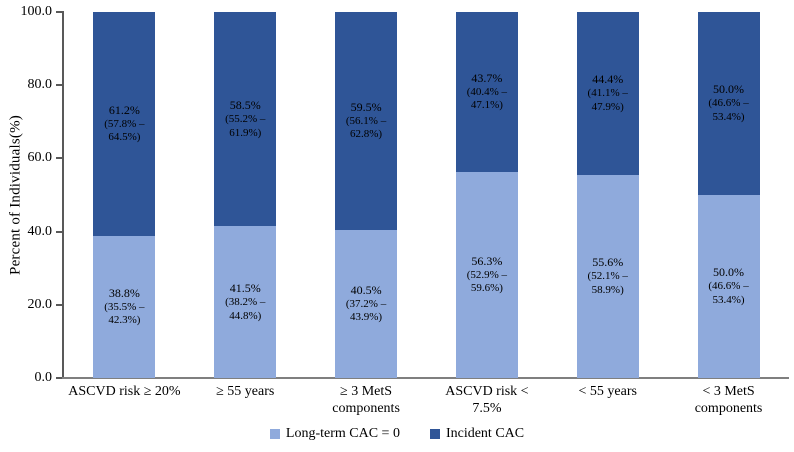 The width and height of the screenshot is (794, 452). I want to click on bar-segment-longterm-cac0: 50.0% (46.6% – 53.4%), so click(728, 286).